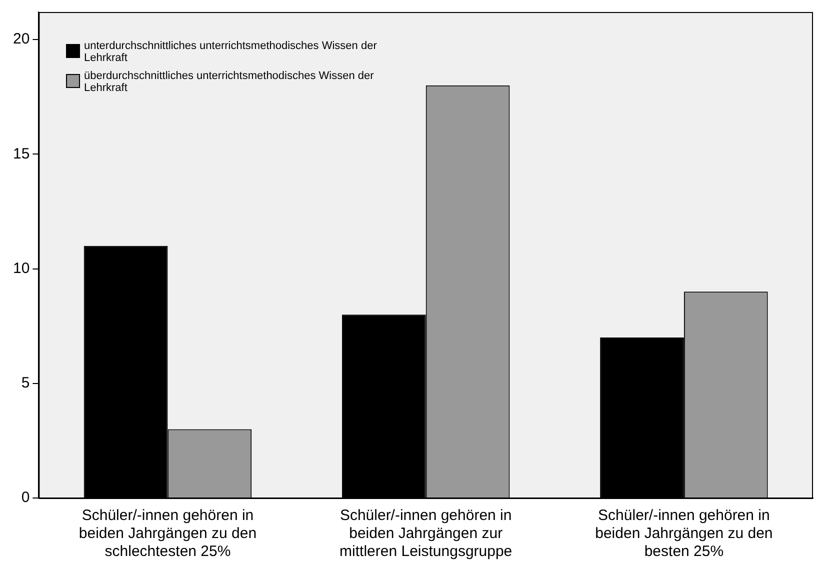 This screenshot has width=817, height=568. Describe the element at coordinates (21, 39) in the screenshot. I see `y-tick-label: 20` at that location.